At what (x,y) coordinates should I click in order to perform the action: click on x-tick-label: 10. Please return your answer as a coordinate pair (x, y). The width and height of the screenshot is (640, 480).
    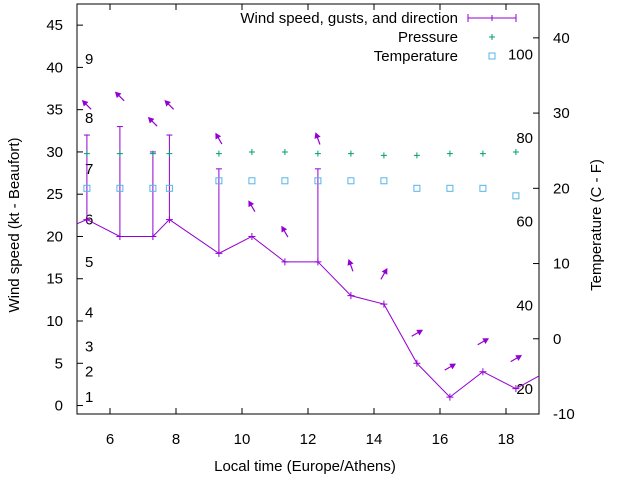
    Looking at the image, I should click on (242, 439).